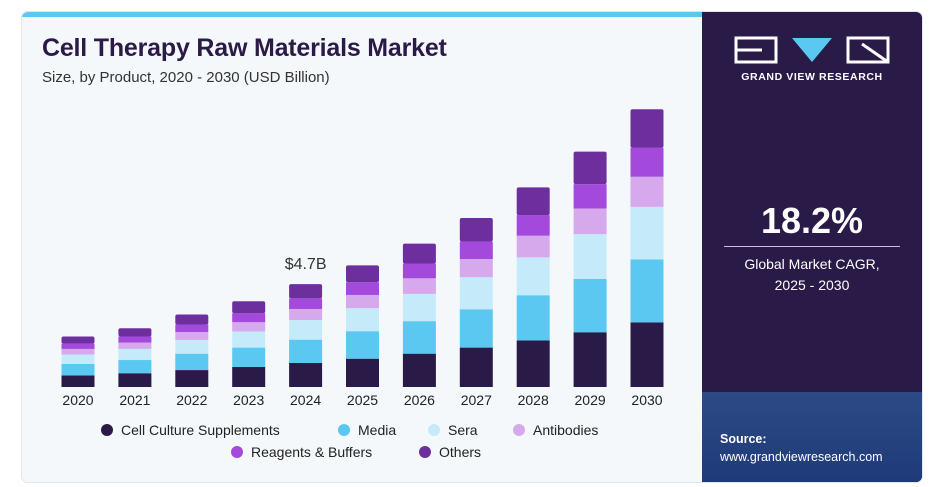 The width and height of the screenshot is (942, 487). I want to click on bar-2020-antibodies, so click(78, 351).